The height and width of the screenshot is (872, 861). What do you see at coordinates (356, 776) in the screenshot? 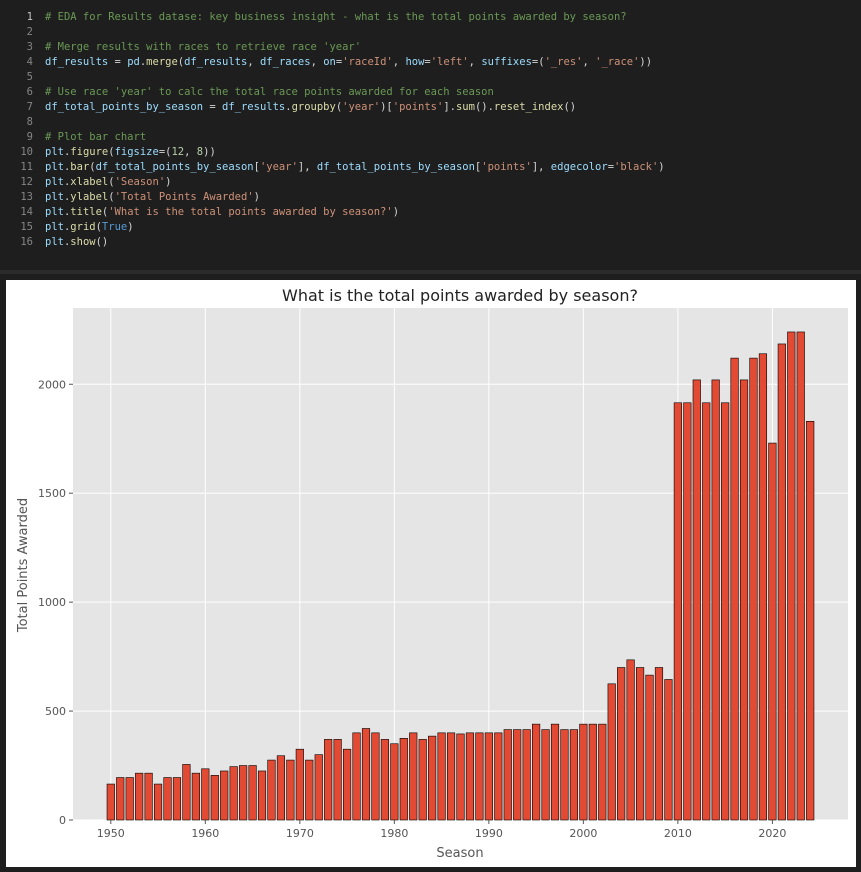
I see `bar-1976` at bounding box center [356, 776].